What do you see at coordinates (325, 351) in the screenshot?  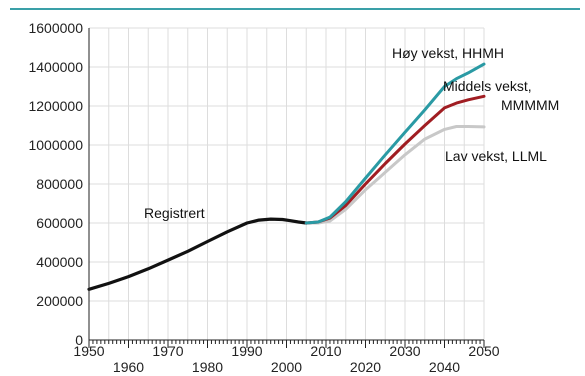 I see `x-tick-label: 2010` at bounding box center [325, 351].